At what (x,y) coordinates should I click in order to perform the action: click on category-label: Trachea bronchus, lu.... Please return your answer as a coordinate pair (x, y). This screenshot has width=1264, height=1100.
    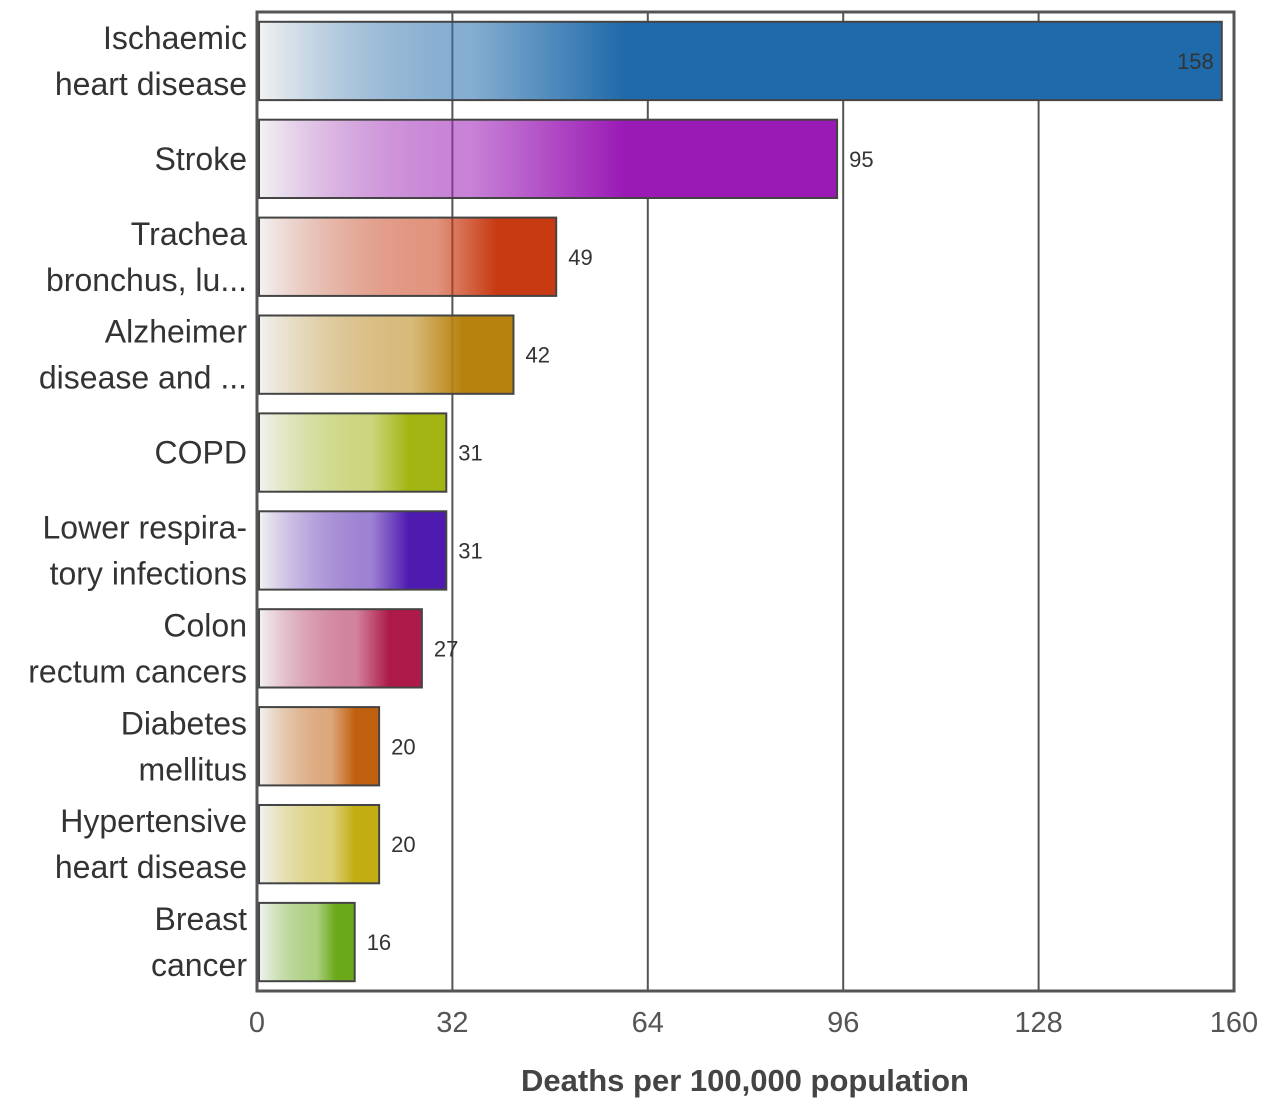
    Looking at the image, I should click on (146, 257).